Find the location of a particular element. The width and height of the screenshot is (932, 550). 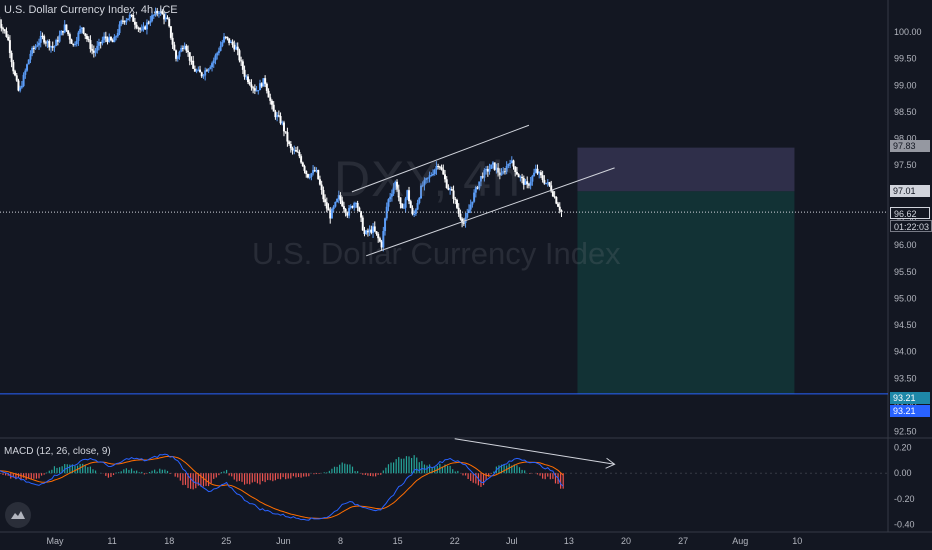

tradingview-logo-icon is located at coordinates (18, 515).